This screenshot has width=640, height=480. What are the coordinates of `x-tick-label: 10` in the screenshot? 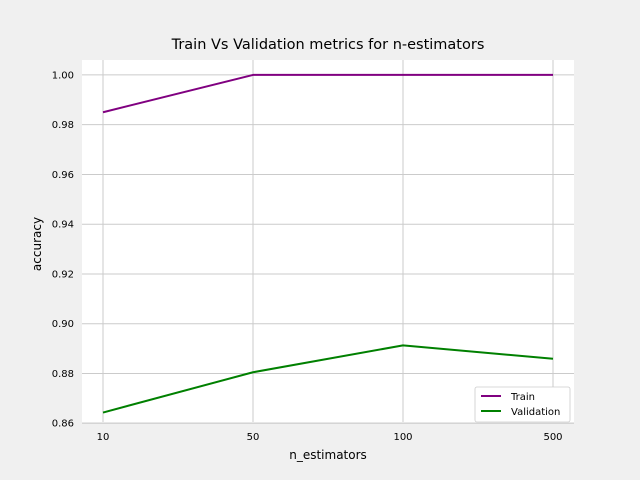 It's located at (103, 437).